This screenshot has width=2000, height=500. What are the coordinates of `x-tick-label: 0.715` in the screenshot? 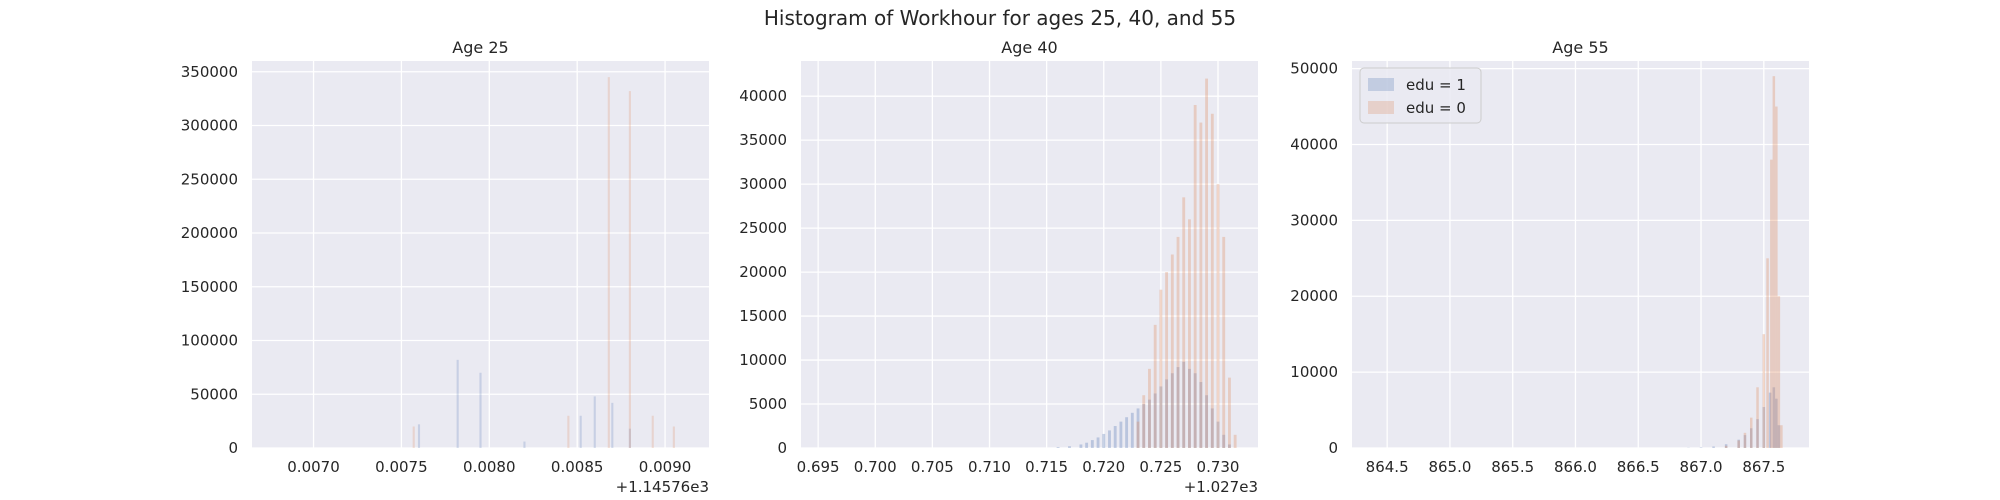 It's located at (1046, 467).